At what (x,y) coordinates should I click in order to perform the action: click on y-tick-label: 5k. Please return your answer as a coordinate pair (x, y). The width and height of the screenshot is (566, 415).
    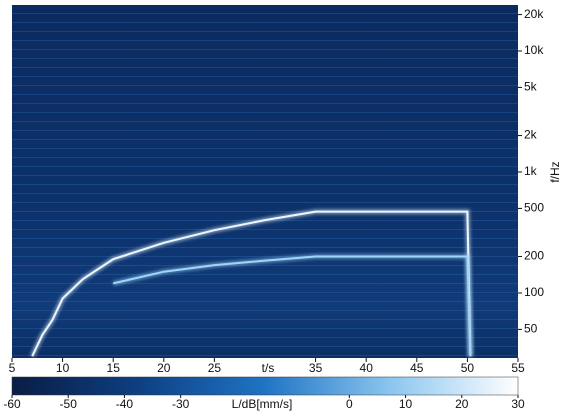
    Looking at the image, I should click on (531, 87).